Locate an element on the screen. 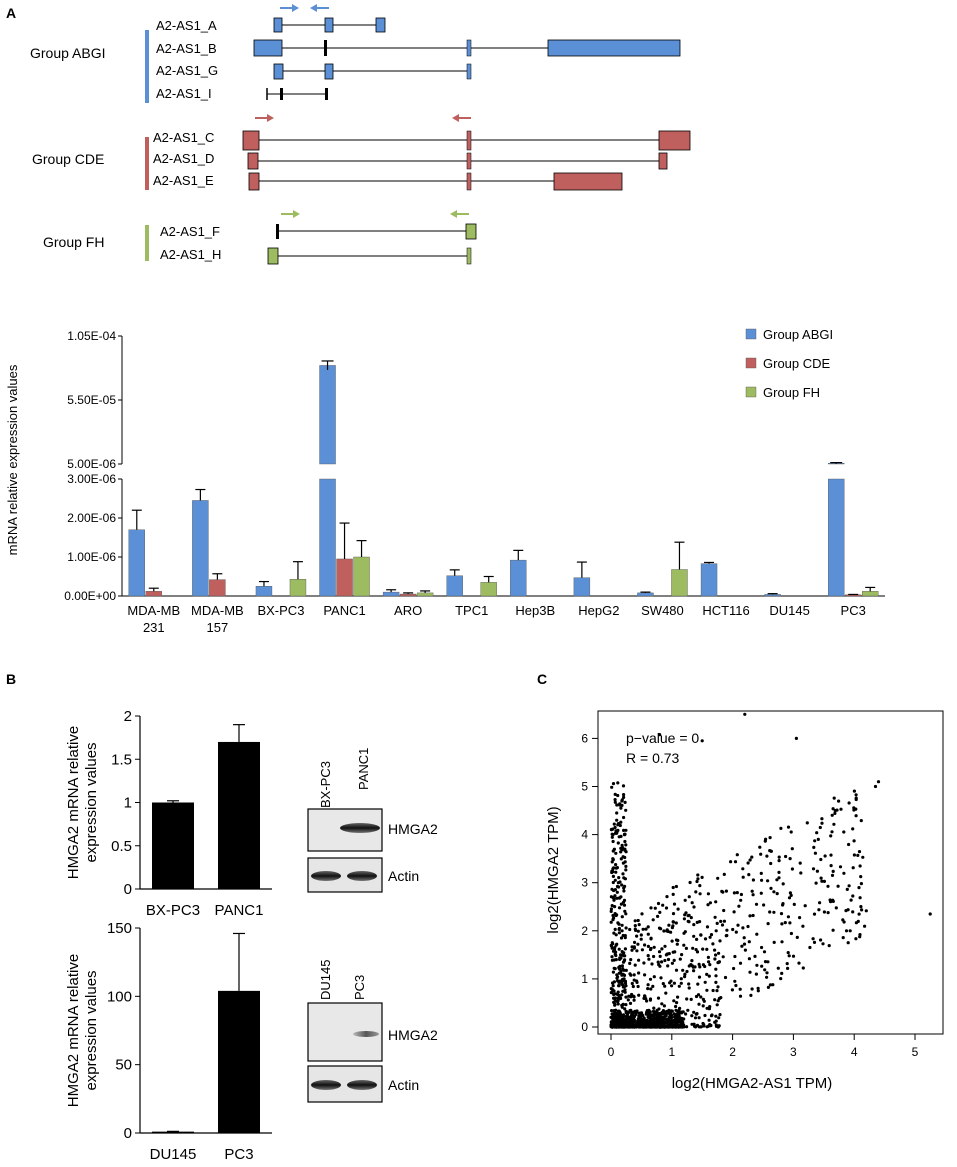 This screenshot has height=1167, width=957. blot-label-actin: Actin is located at coordinates (403, 1085).